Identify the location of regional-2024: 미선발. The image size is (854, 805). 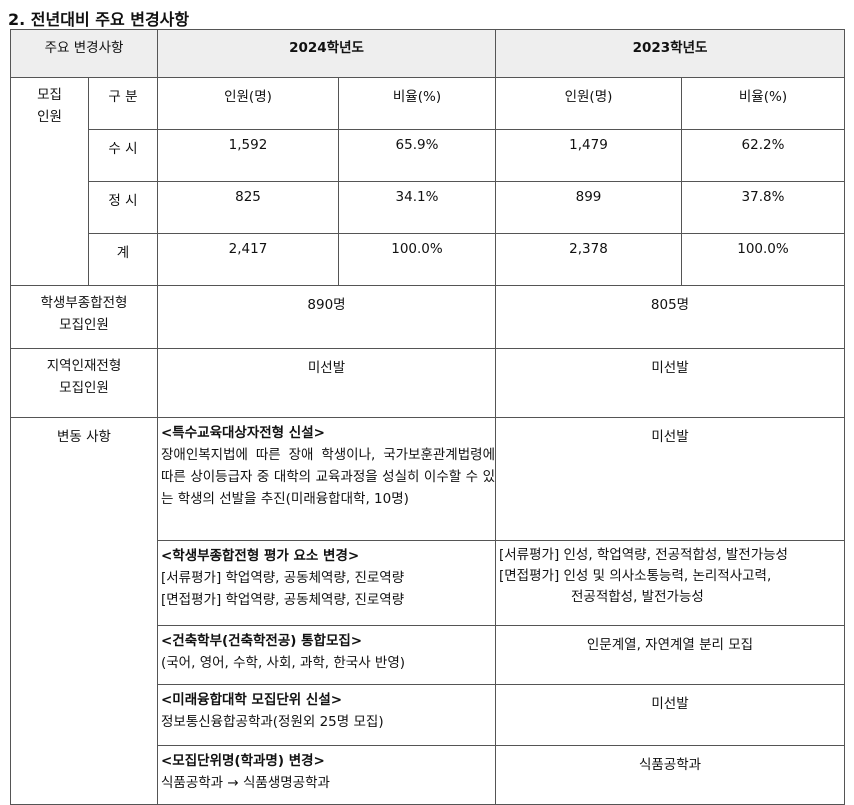
(326, 383).